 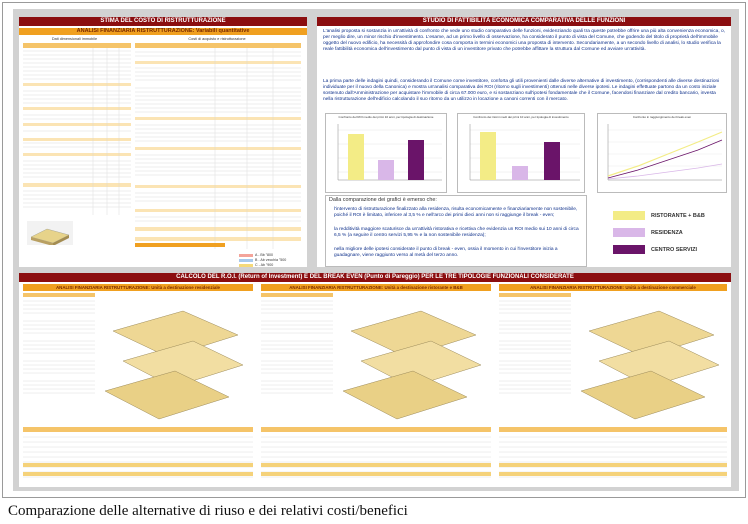 What do you see at coordinates (217, 39) in the screenshot?
I see `right-table-header: Costi di acquisto e ristrutturazione` at bounding box center [217, 39].